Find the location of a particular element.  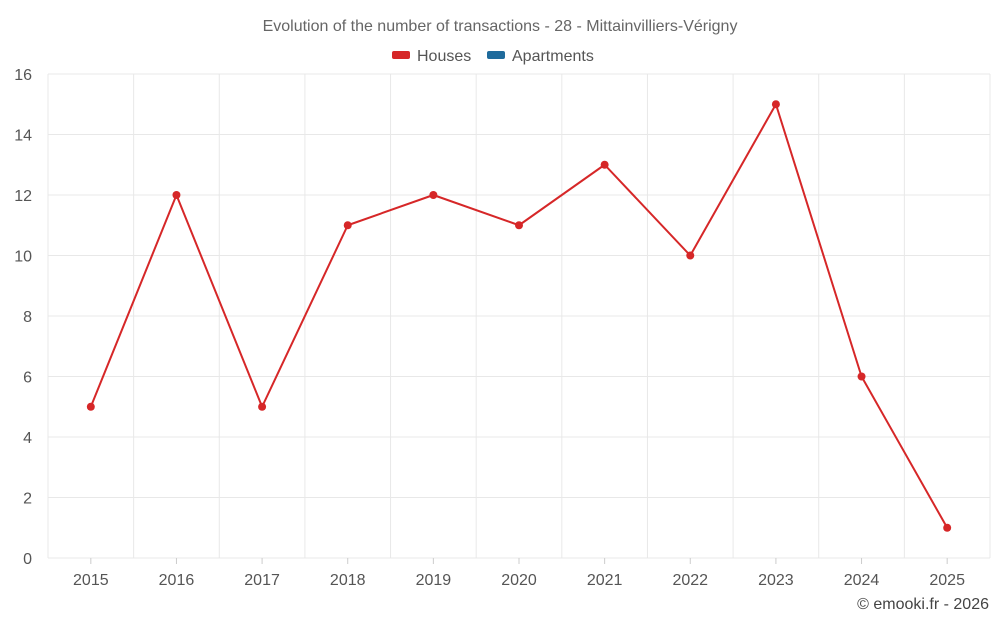

legend-label-apartments: Apartments is located at coordinates (553, 56).